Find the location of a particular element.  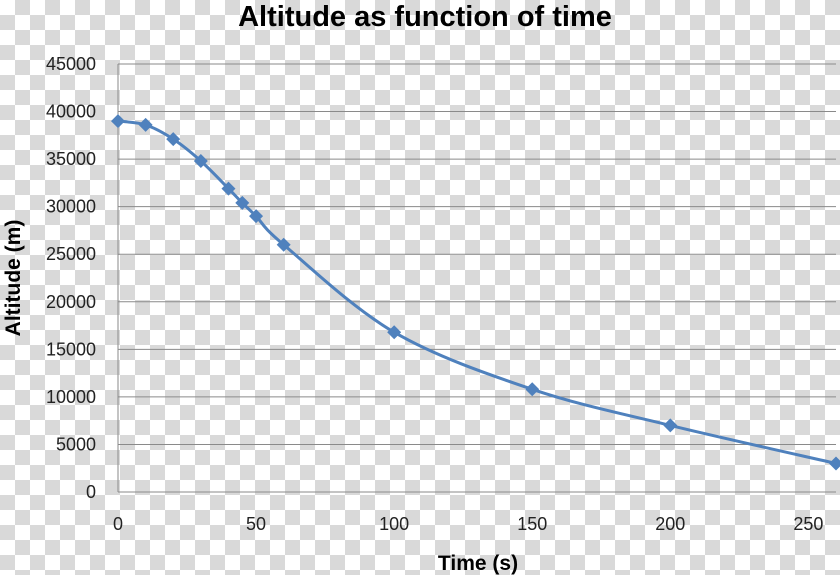

x-tick-label: 250 is located at coordinates (808, 524).